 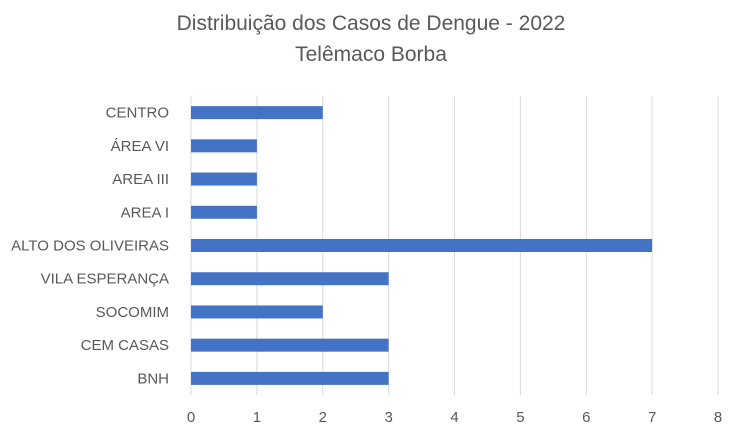 I want to click on y-category-label: SOCOMIM, so click(x=132, y=312).